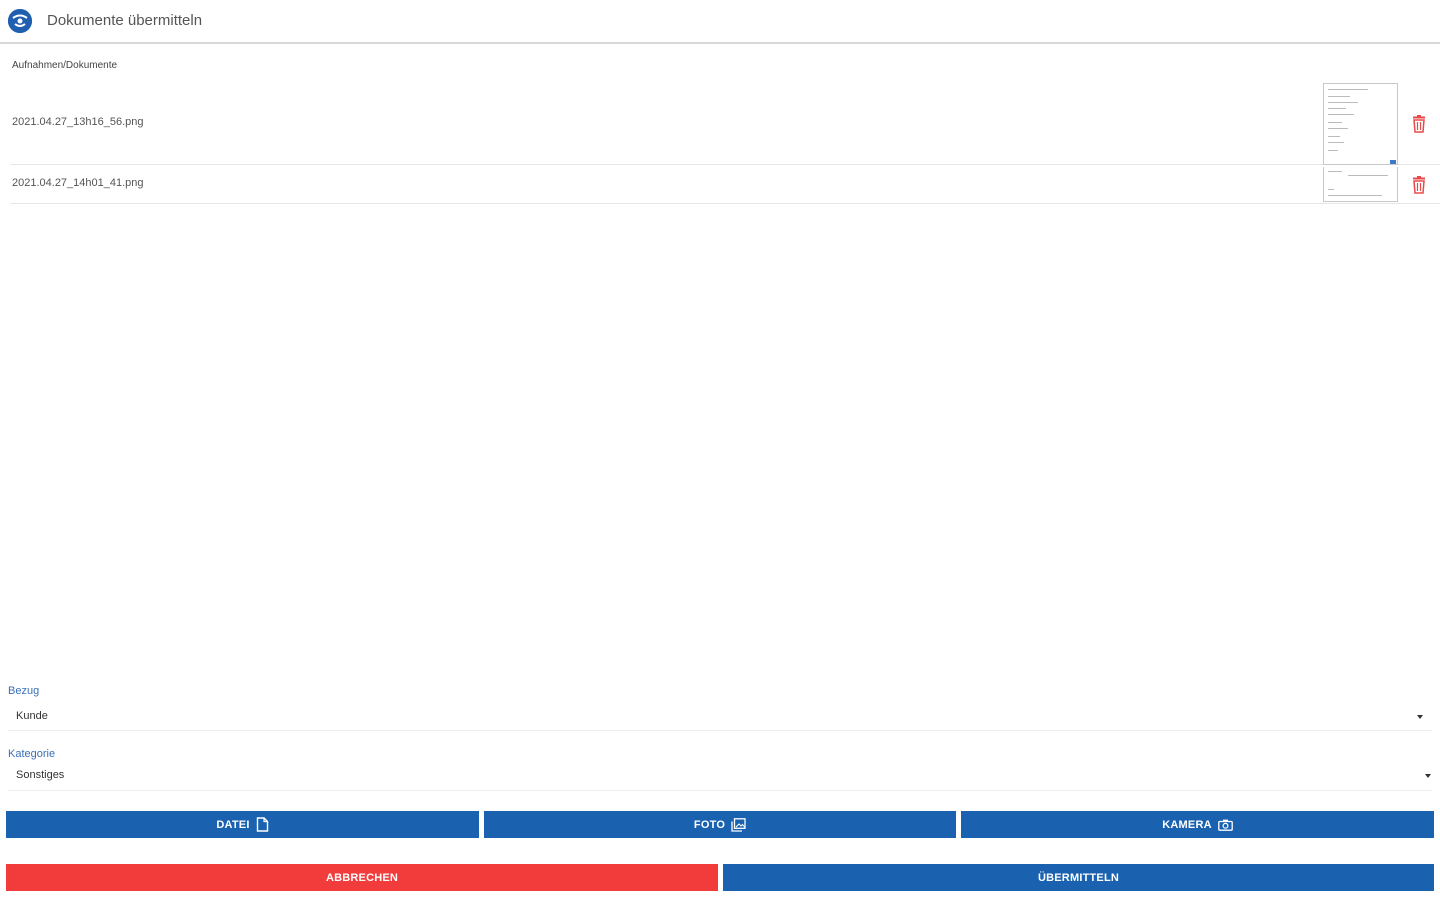 The image size is (1440, 900). I want to click on uebermitteln-button-label: ÜBERMITTELN, so click(1078, 877).